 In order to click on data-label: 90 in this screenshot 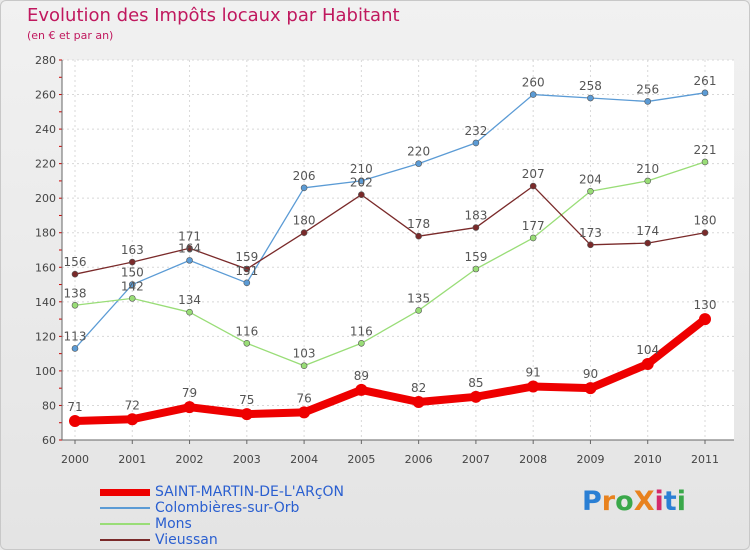, I will do `click(590, 374)`.